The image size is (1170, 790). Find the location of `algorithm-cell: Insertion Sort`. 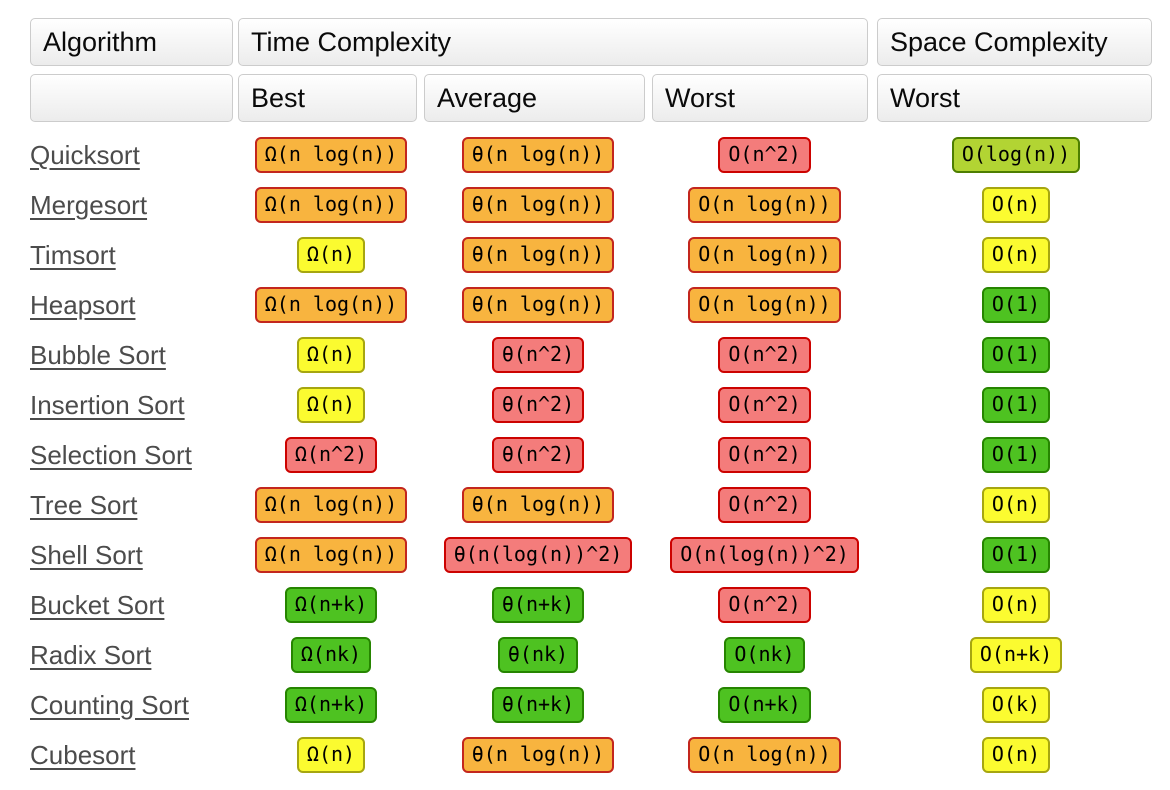

algorithm-cell: Insertion Sort is located at coordinates (134, 405).